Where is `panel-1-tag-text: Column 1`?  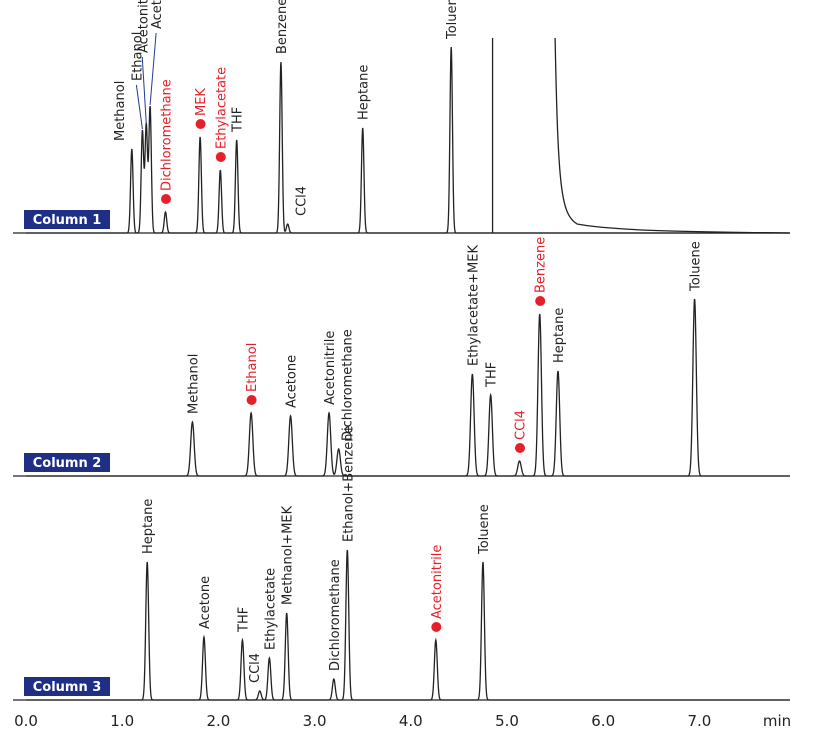
panel-1-tag-text: Column 1 is located at coordinates (67, 220).